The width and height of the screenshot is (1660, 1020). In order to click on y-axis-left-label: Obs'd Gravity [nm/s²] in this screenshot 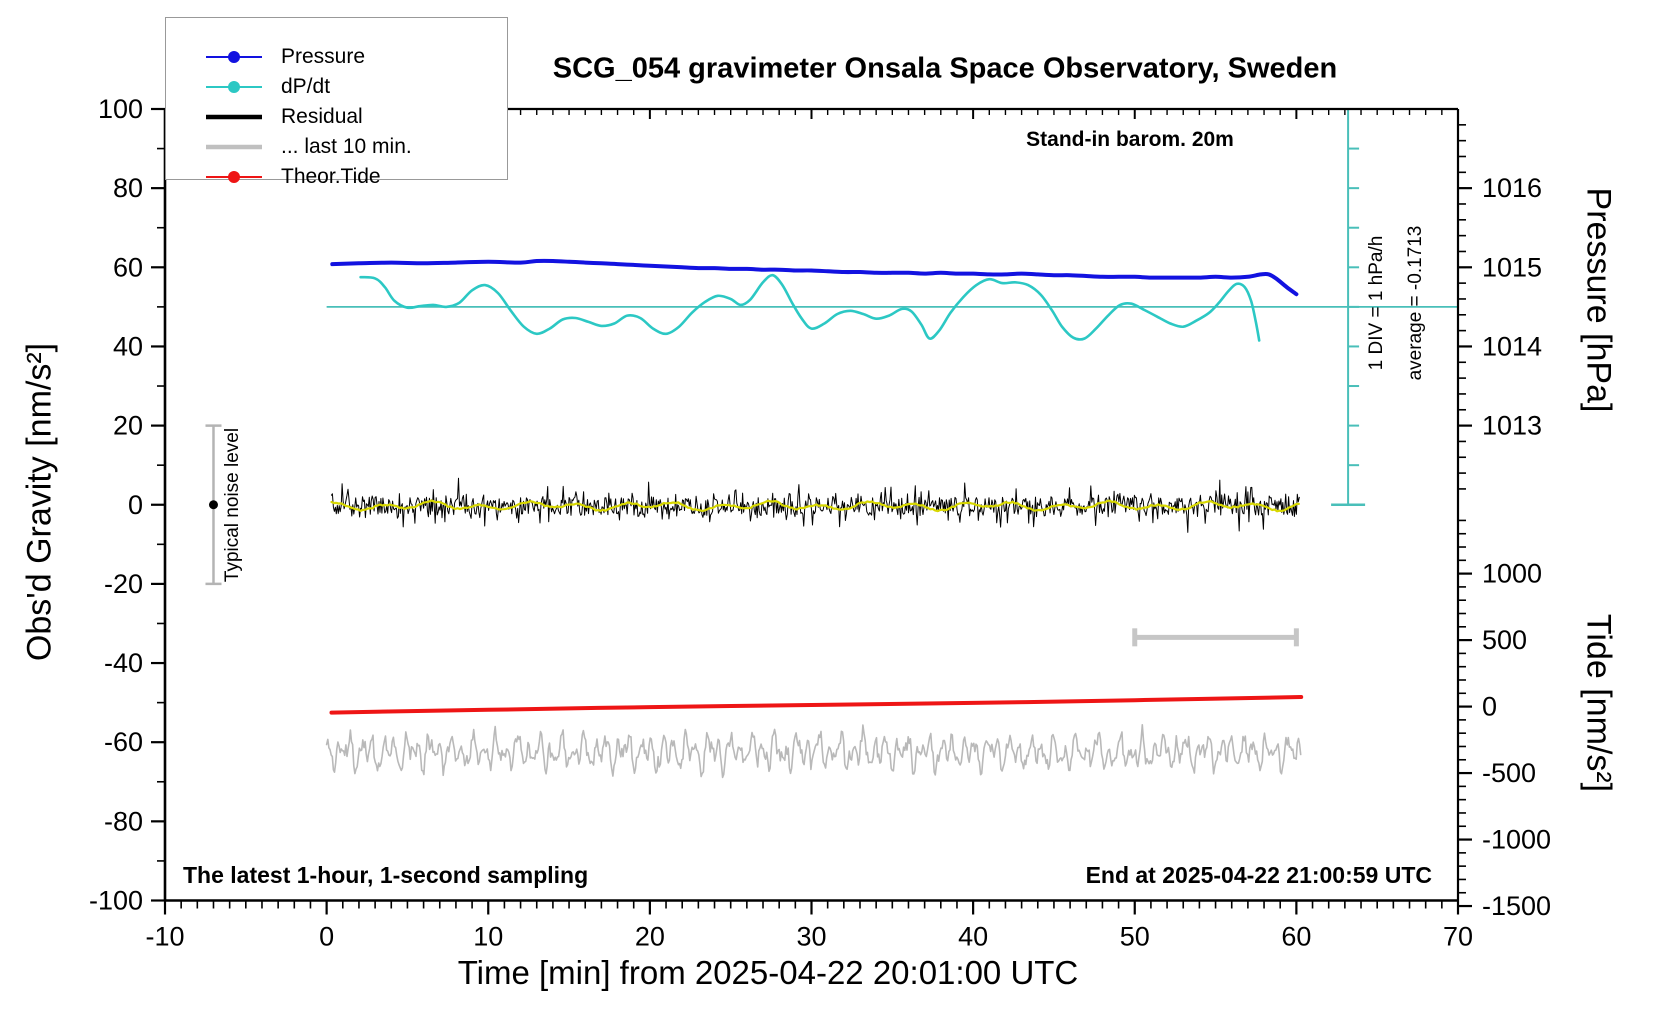, I will do `click(39, 502)`.